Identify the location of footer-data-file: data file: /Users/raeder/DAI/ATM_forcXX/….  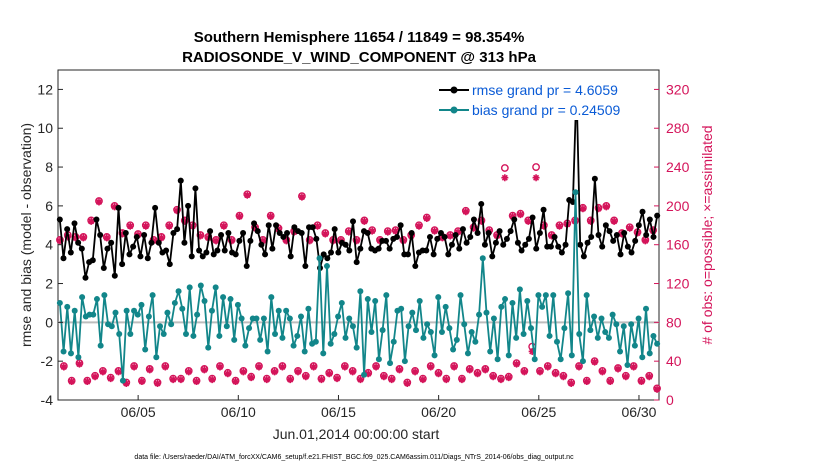
(354, 457).